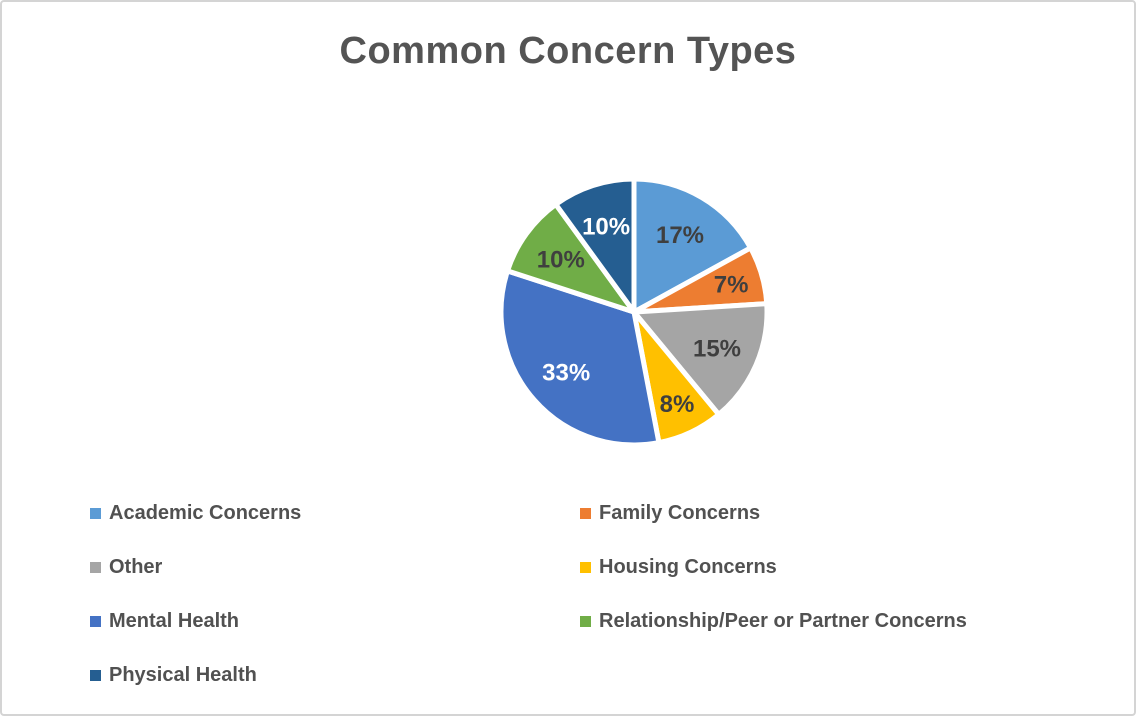 Image resolution: width=1136 pixels, height=716 pixels. I want to click on pie-slice-label-3: 8%, so click(677, 404).